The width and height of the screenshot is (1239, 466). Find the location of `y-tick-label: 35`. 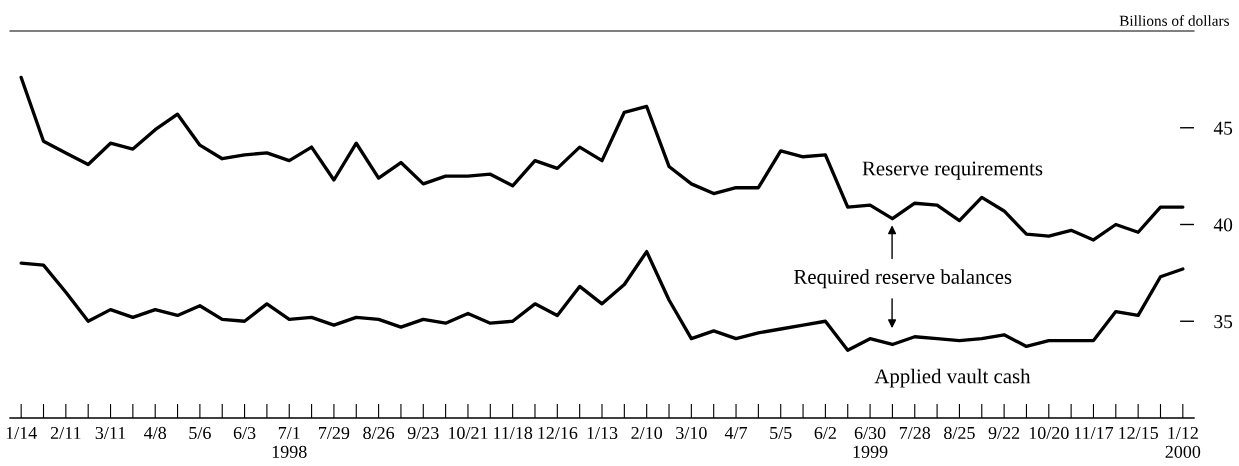

y-tick-label: 35 is located at coordinates (1223, 322).